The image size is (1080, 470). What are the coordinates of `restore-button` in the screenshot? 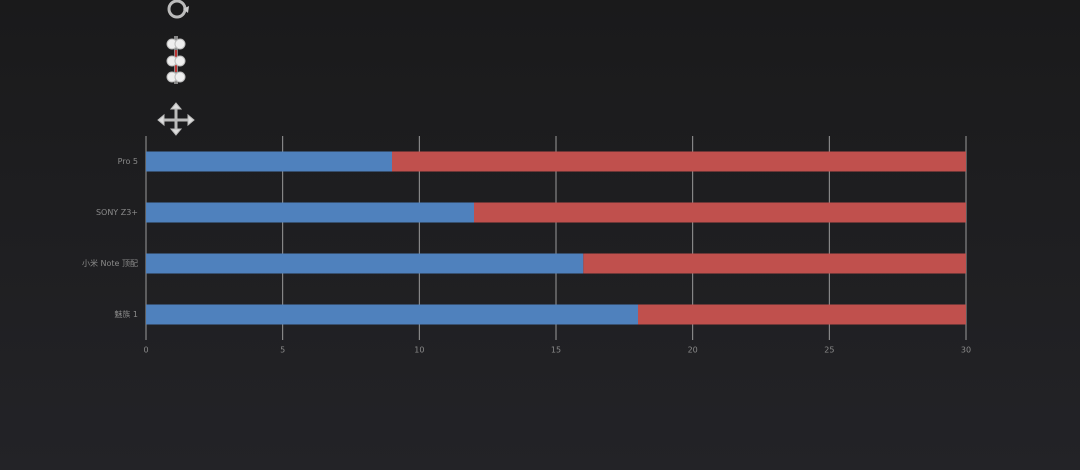 It's located at (178, 9).